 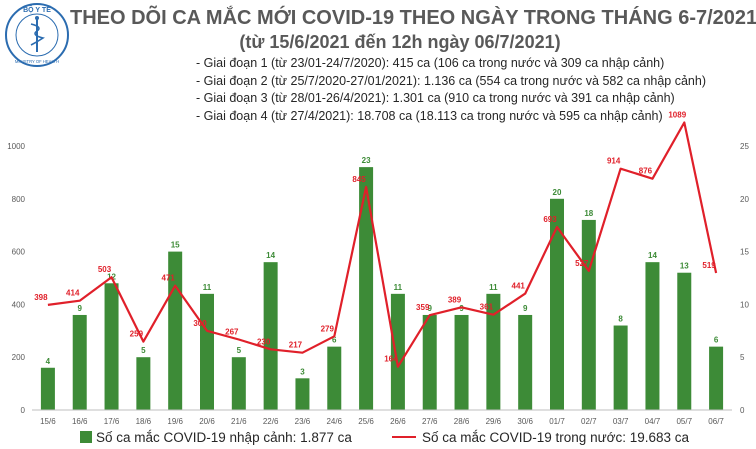 What do you see at coordinates (207, 421) in the screenshot?
I see `x-tick-label: 20/6` at bounding box center [207, 421].